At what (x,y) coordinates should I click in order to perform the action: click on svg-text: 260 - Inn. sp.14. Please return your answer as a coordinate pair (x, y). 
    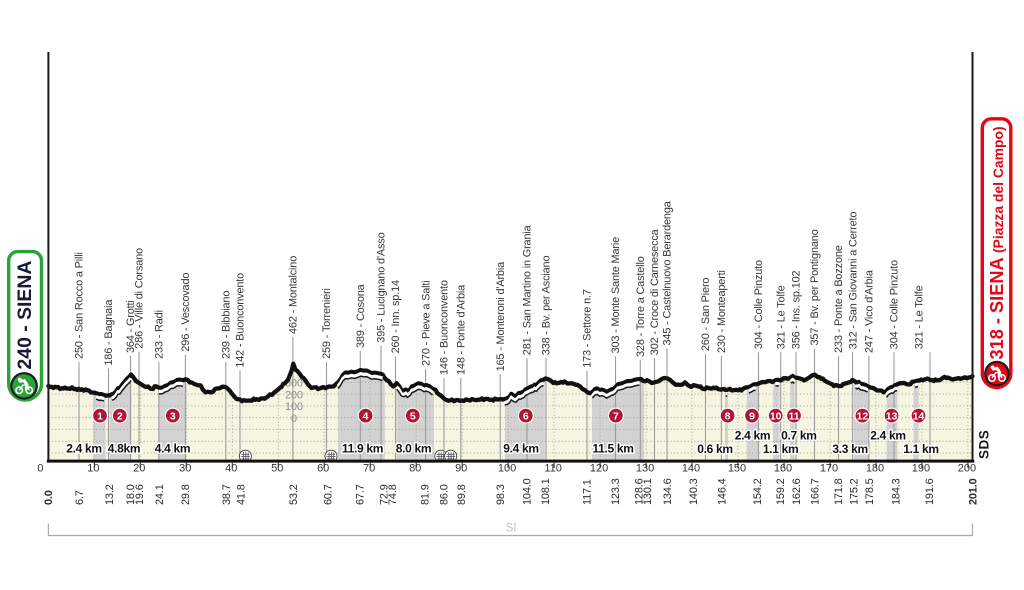
    Looking at the image, I should click on (396, 316).